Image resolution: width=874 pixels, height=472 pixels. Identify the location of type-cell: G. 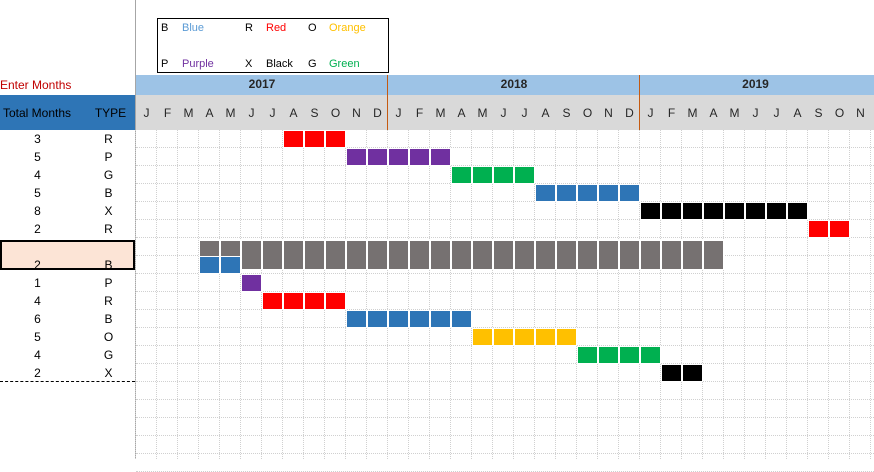
(108, 355).